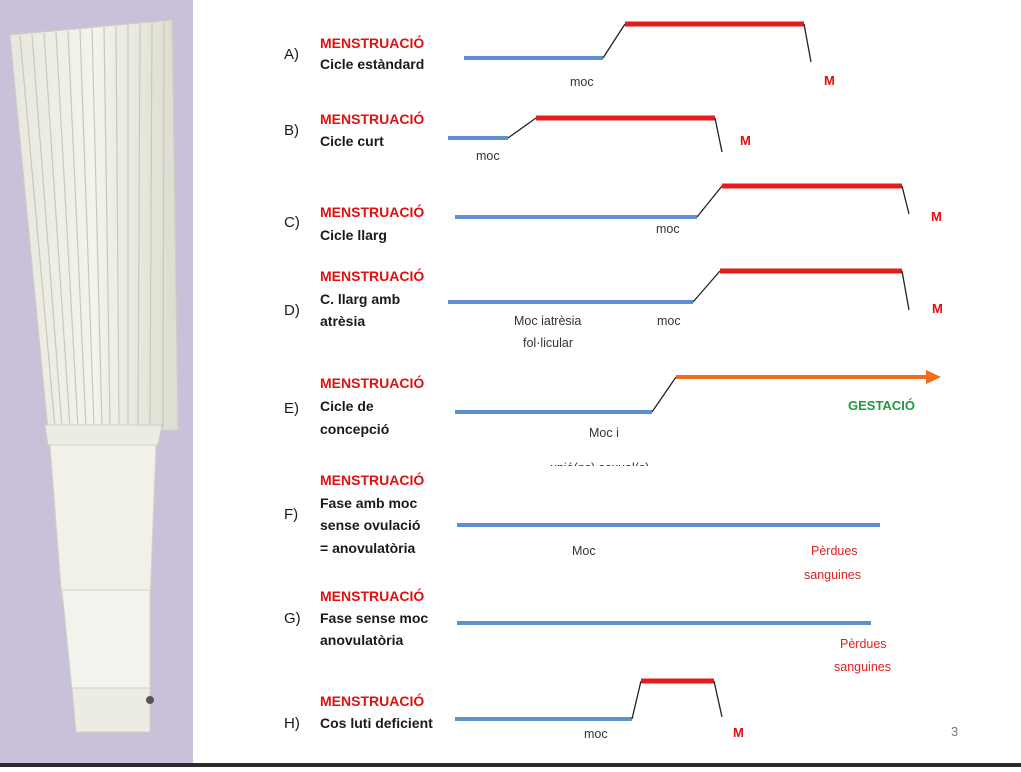 Image resolution: width=1021 pixels, height=772 pixels. What do you see at coordinates (933, 377) in the screenshot?
I see `arrow-head-icon` at bounding box center [933, 377].